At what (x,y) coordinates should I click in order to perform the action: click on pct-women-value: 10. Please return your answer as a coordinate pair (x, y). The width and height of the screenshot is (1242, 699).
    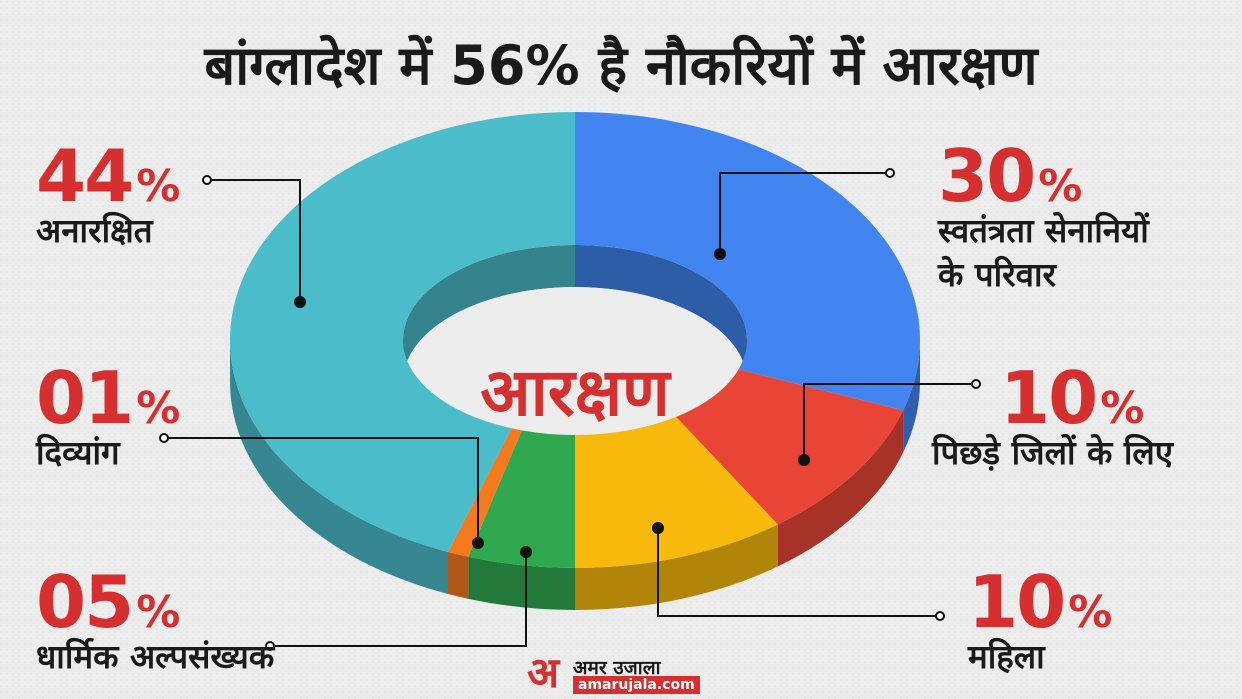
    Looking at the image, I should click on (1017, 602).